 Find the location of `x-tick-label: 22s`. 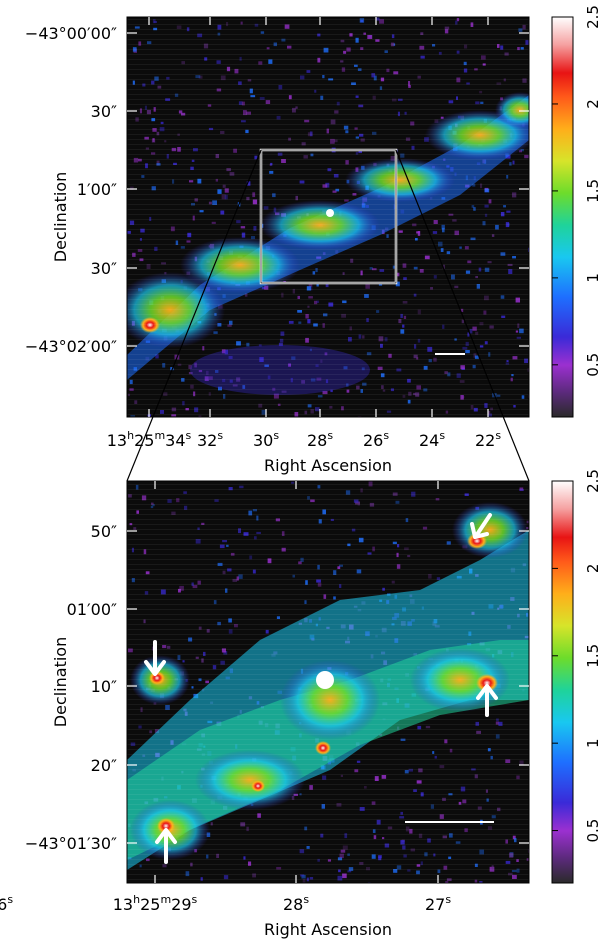

x-tick-label: 22s is located at coordinates (488, 439).